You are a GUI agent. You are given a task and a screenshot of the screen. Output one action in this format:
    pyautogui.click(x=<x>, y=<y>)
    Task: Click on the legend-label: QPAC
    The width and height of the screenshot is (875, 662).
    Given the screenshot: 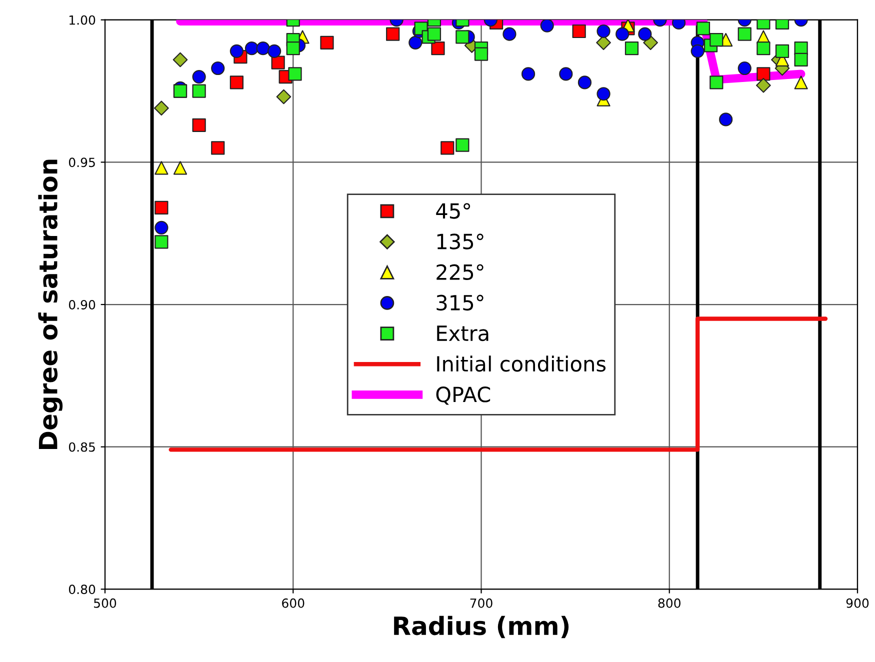 What is the action you would take?
    pyautogui.click(x=463, y=395)
    